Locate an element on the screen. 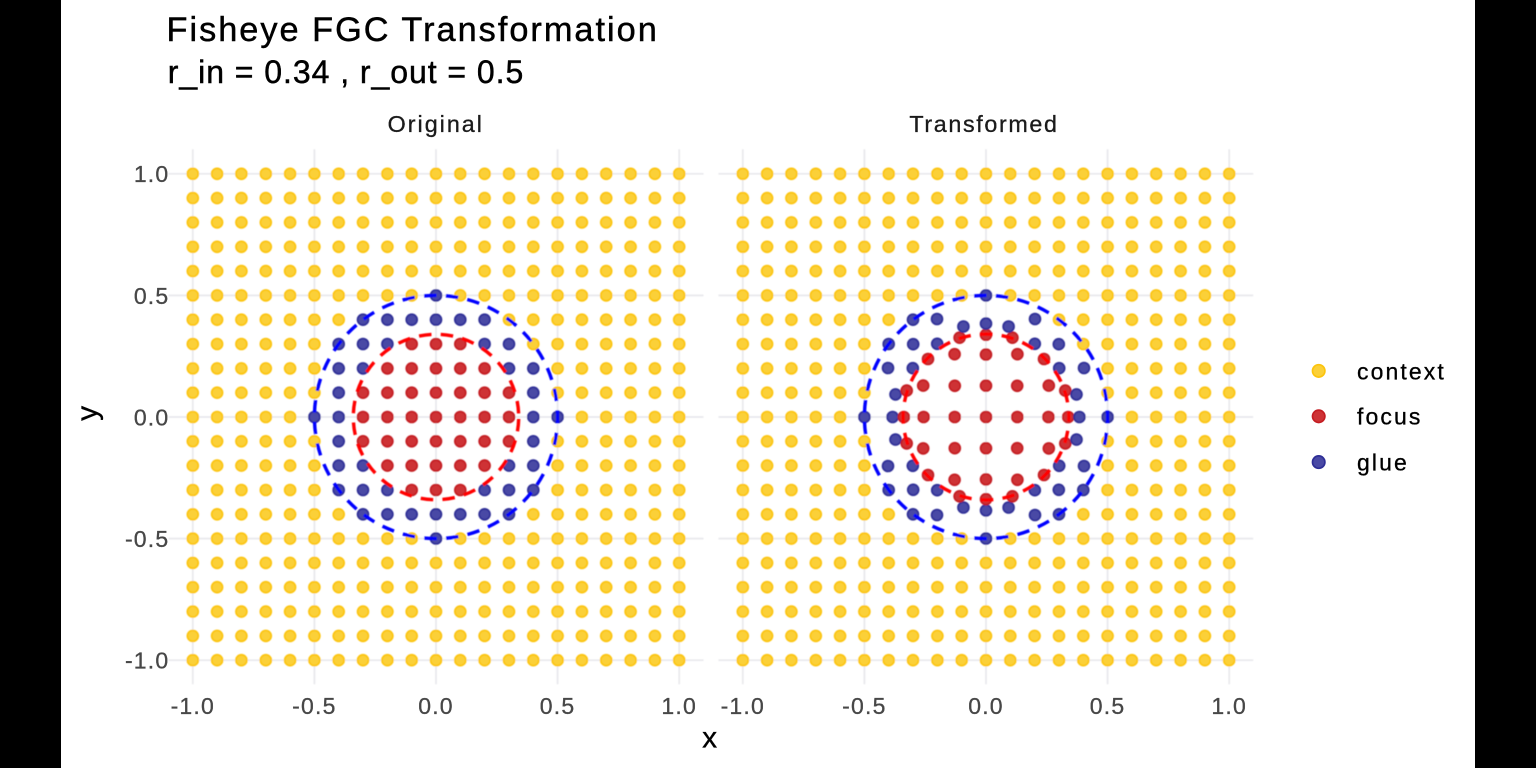 This screenshot has width=1536, height=768. svg-text: focus is located at coordinates (1389, 417).